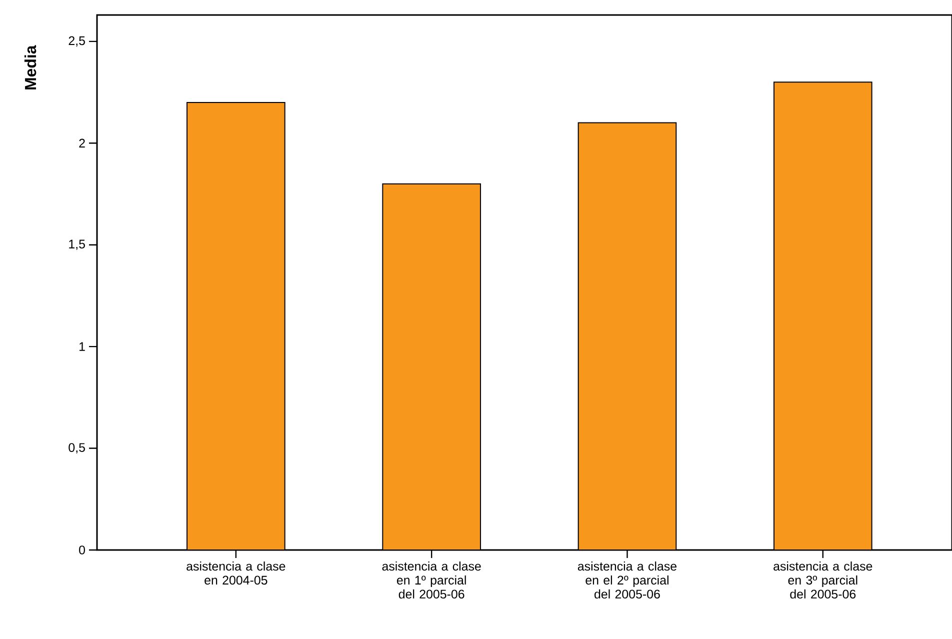 The image size is (952, 639). I want to click on y-tick-label: 0,5, so click(76, 448).